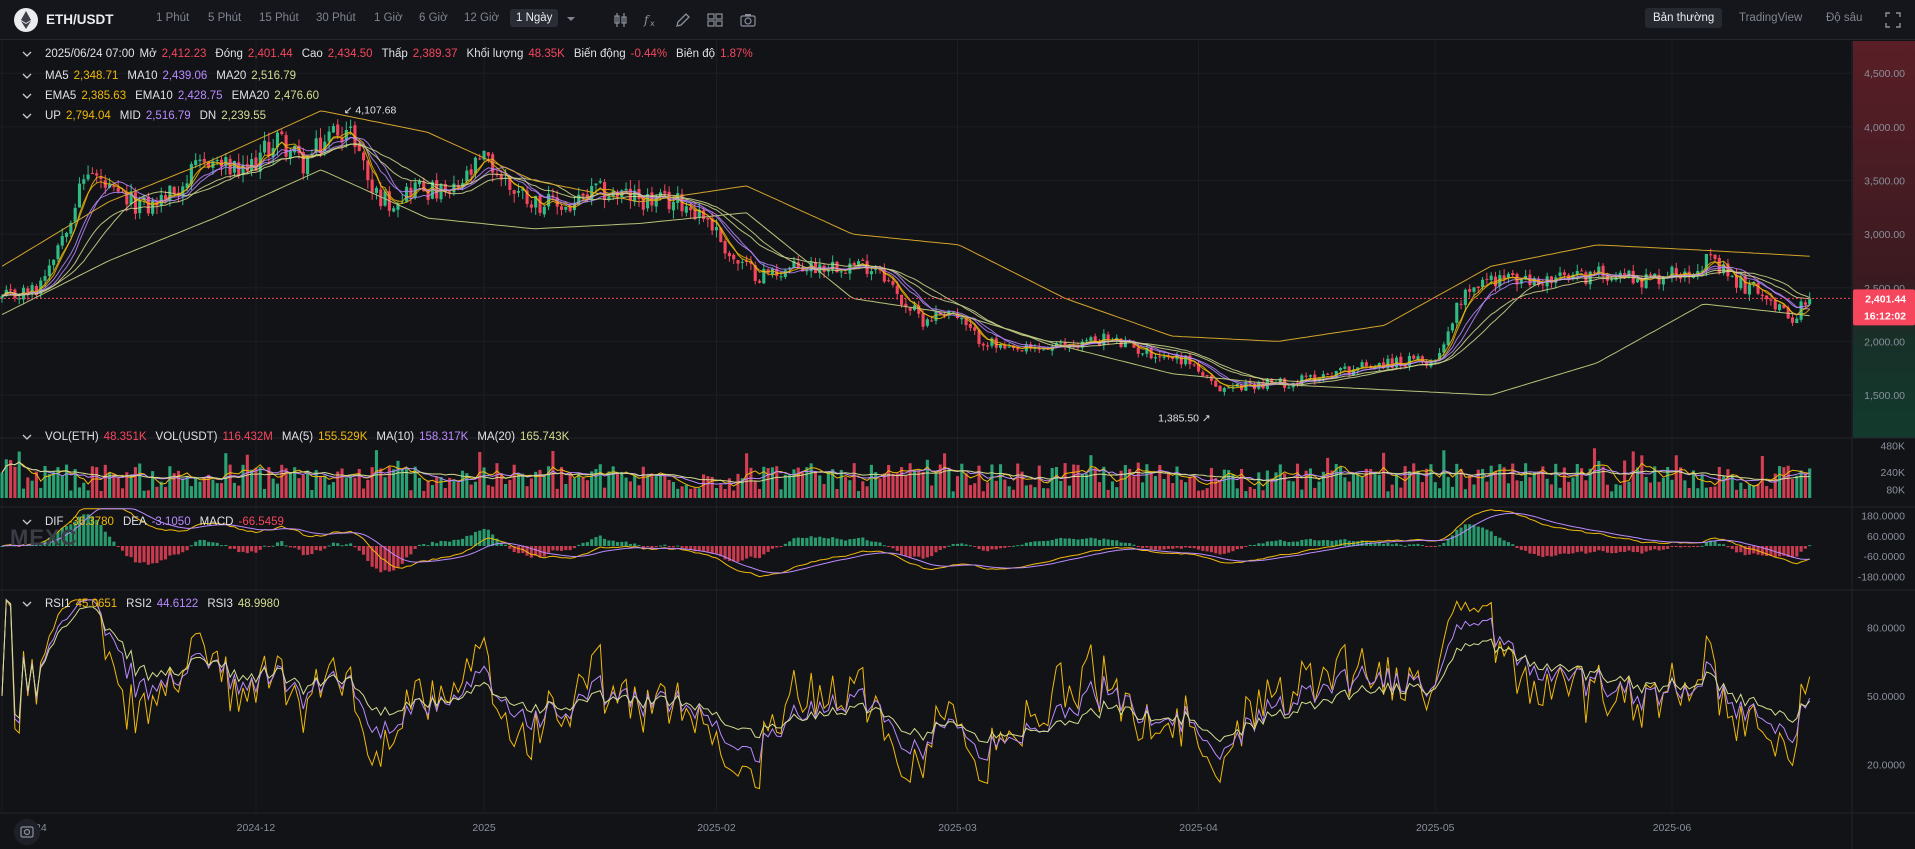 This screenshot has width=1915, height=849. What do you see at coordinates (1684, 18) in the screenshot?
I see `view-basic-tab: Bản thường` at bounding box center [1684, 18].